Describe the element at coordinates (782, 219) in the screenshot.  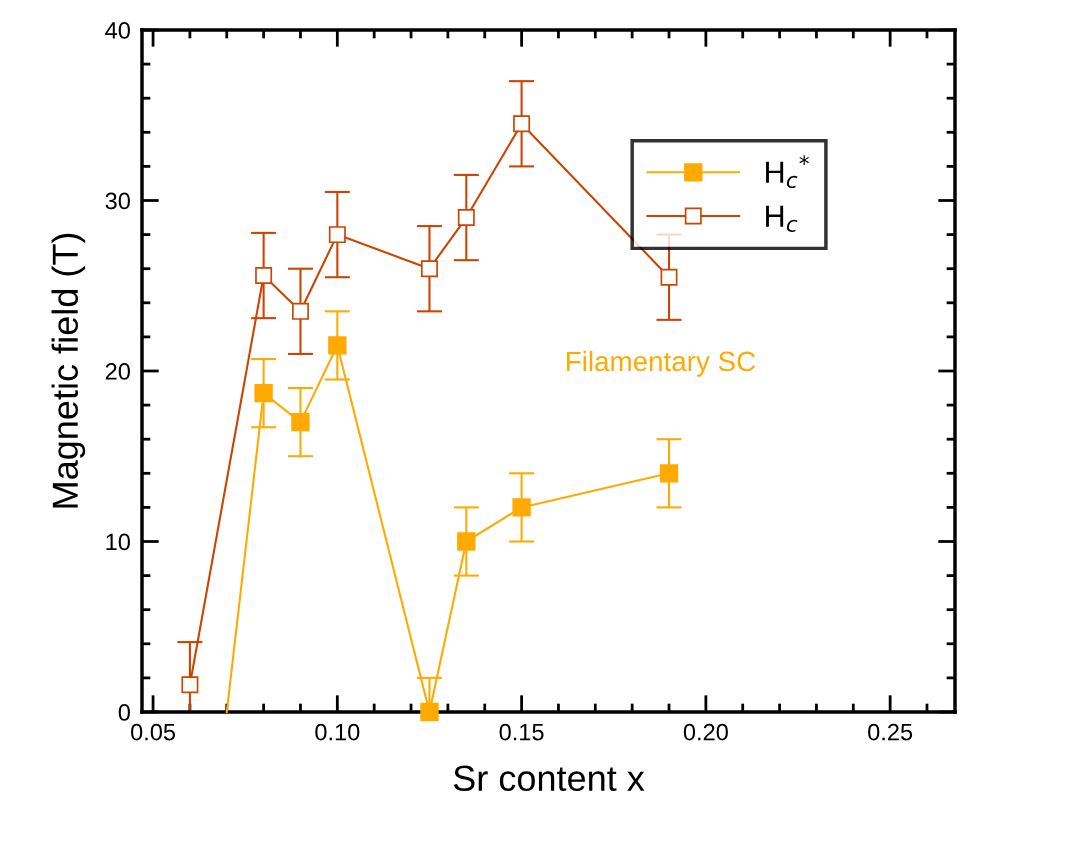
I see `legend-label: H$_{c}$` at that location.